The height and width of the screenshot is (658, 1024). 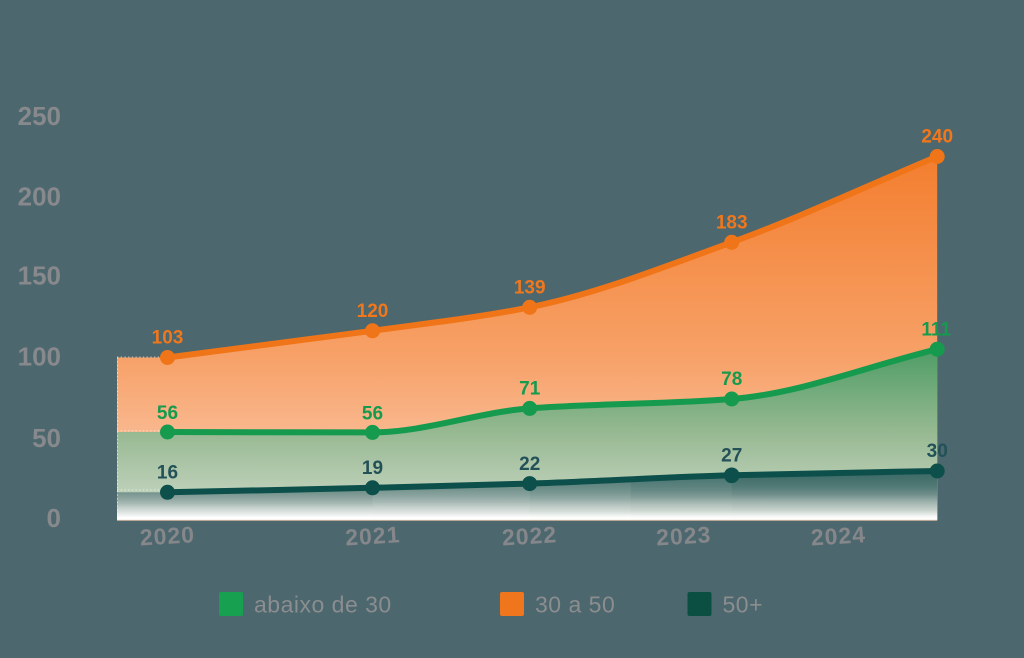 What do you see at coordinates (46, 438) in the screenshot?
I see `svg-text: 50` at bounding box center [46, 438].